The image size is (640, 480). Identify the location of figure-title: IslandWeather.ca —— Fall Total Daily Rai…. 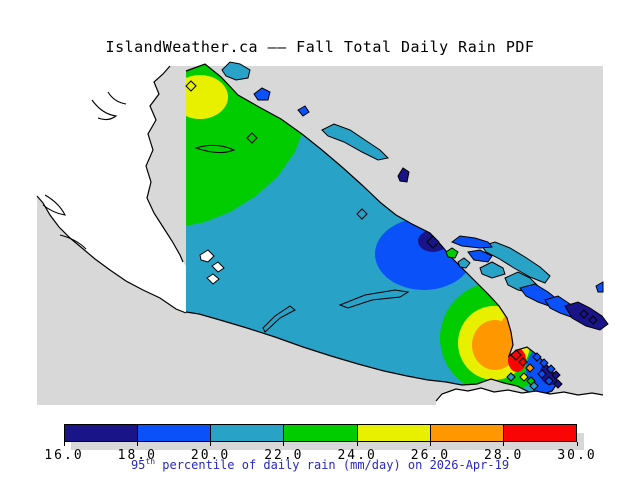
(320, 47).